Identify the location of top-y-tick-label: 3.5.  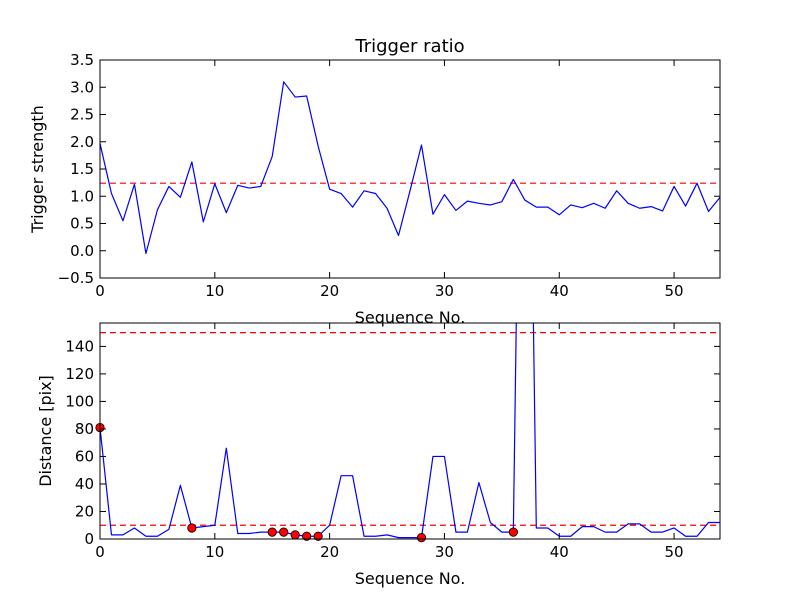
(82, 60).